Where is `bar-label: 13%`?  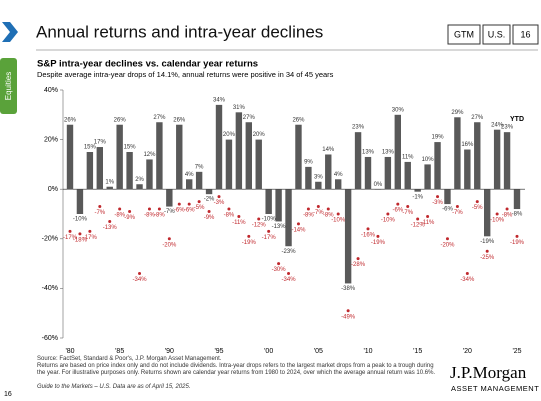
bar-label: 13% is located at coordinates (368, 153).